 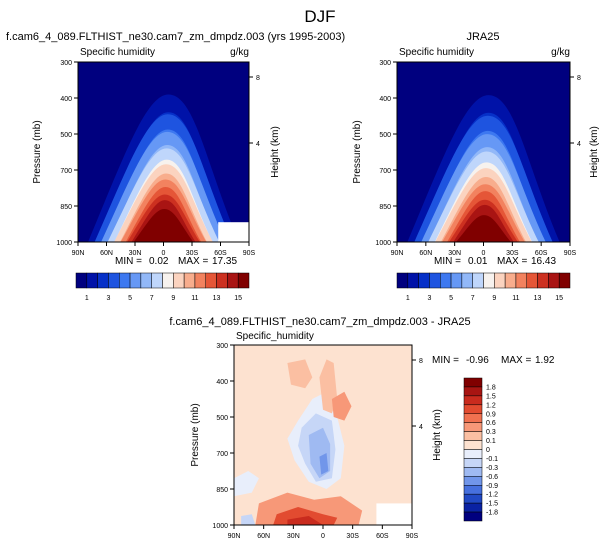 What do you see at coordinates (249, 253) in the screenshot?
I see `model-x-tick-label: 90S` at bounding box center [249, 253].